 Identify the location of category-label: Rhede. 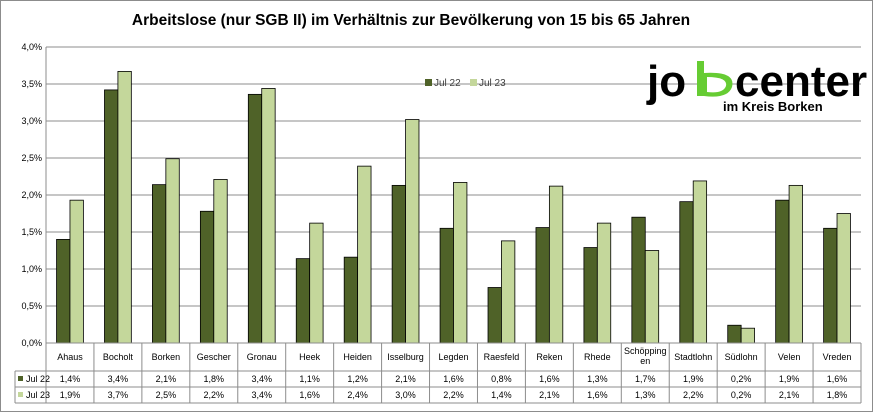
(597, 357).